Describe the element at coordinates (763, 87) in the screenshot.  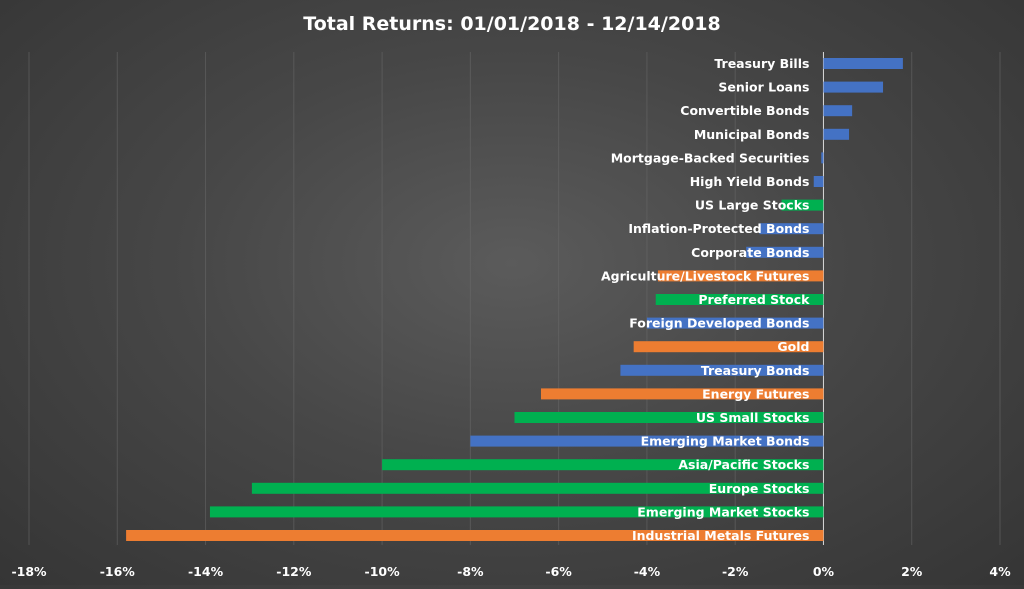
I see `category-label: Senior Loans` at that location.